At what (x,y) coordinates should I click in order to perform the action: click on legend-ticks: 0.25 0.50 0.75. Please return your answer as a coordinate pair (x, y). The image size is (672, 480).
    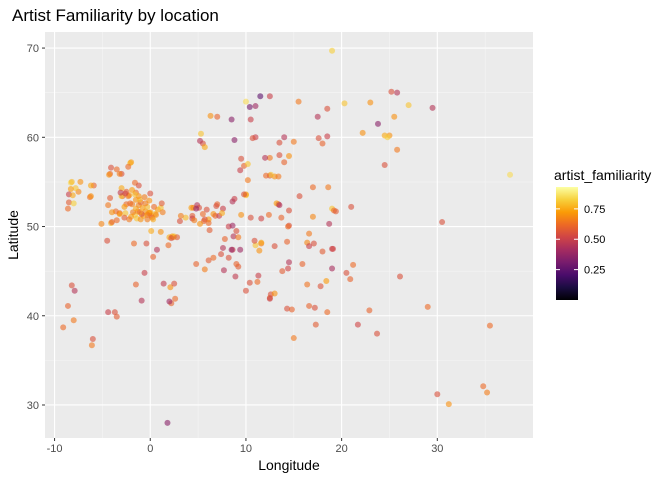
    Looking at the image, I should click on (580, 240).